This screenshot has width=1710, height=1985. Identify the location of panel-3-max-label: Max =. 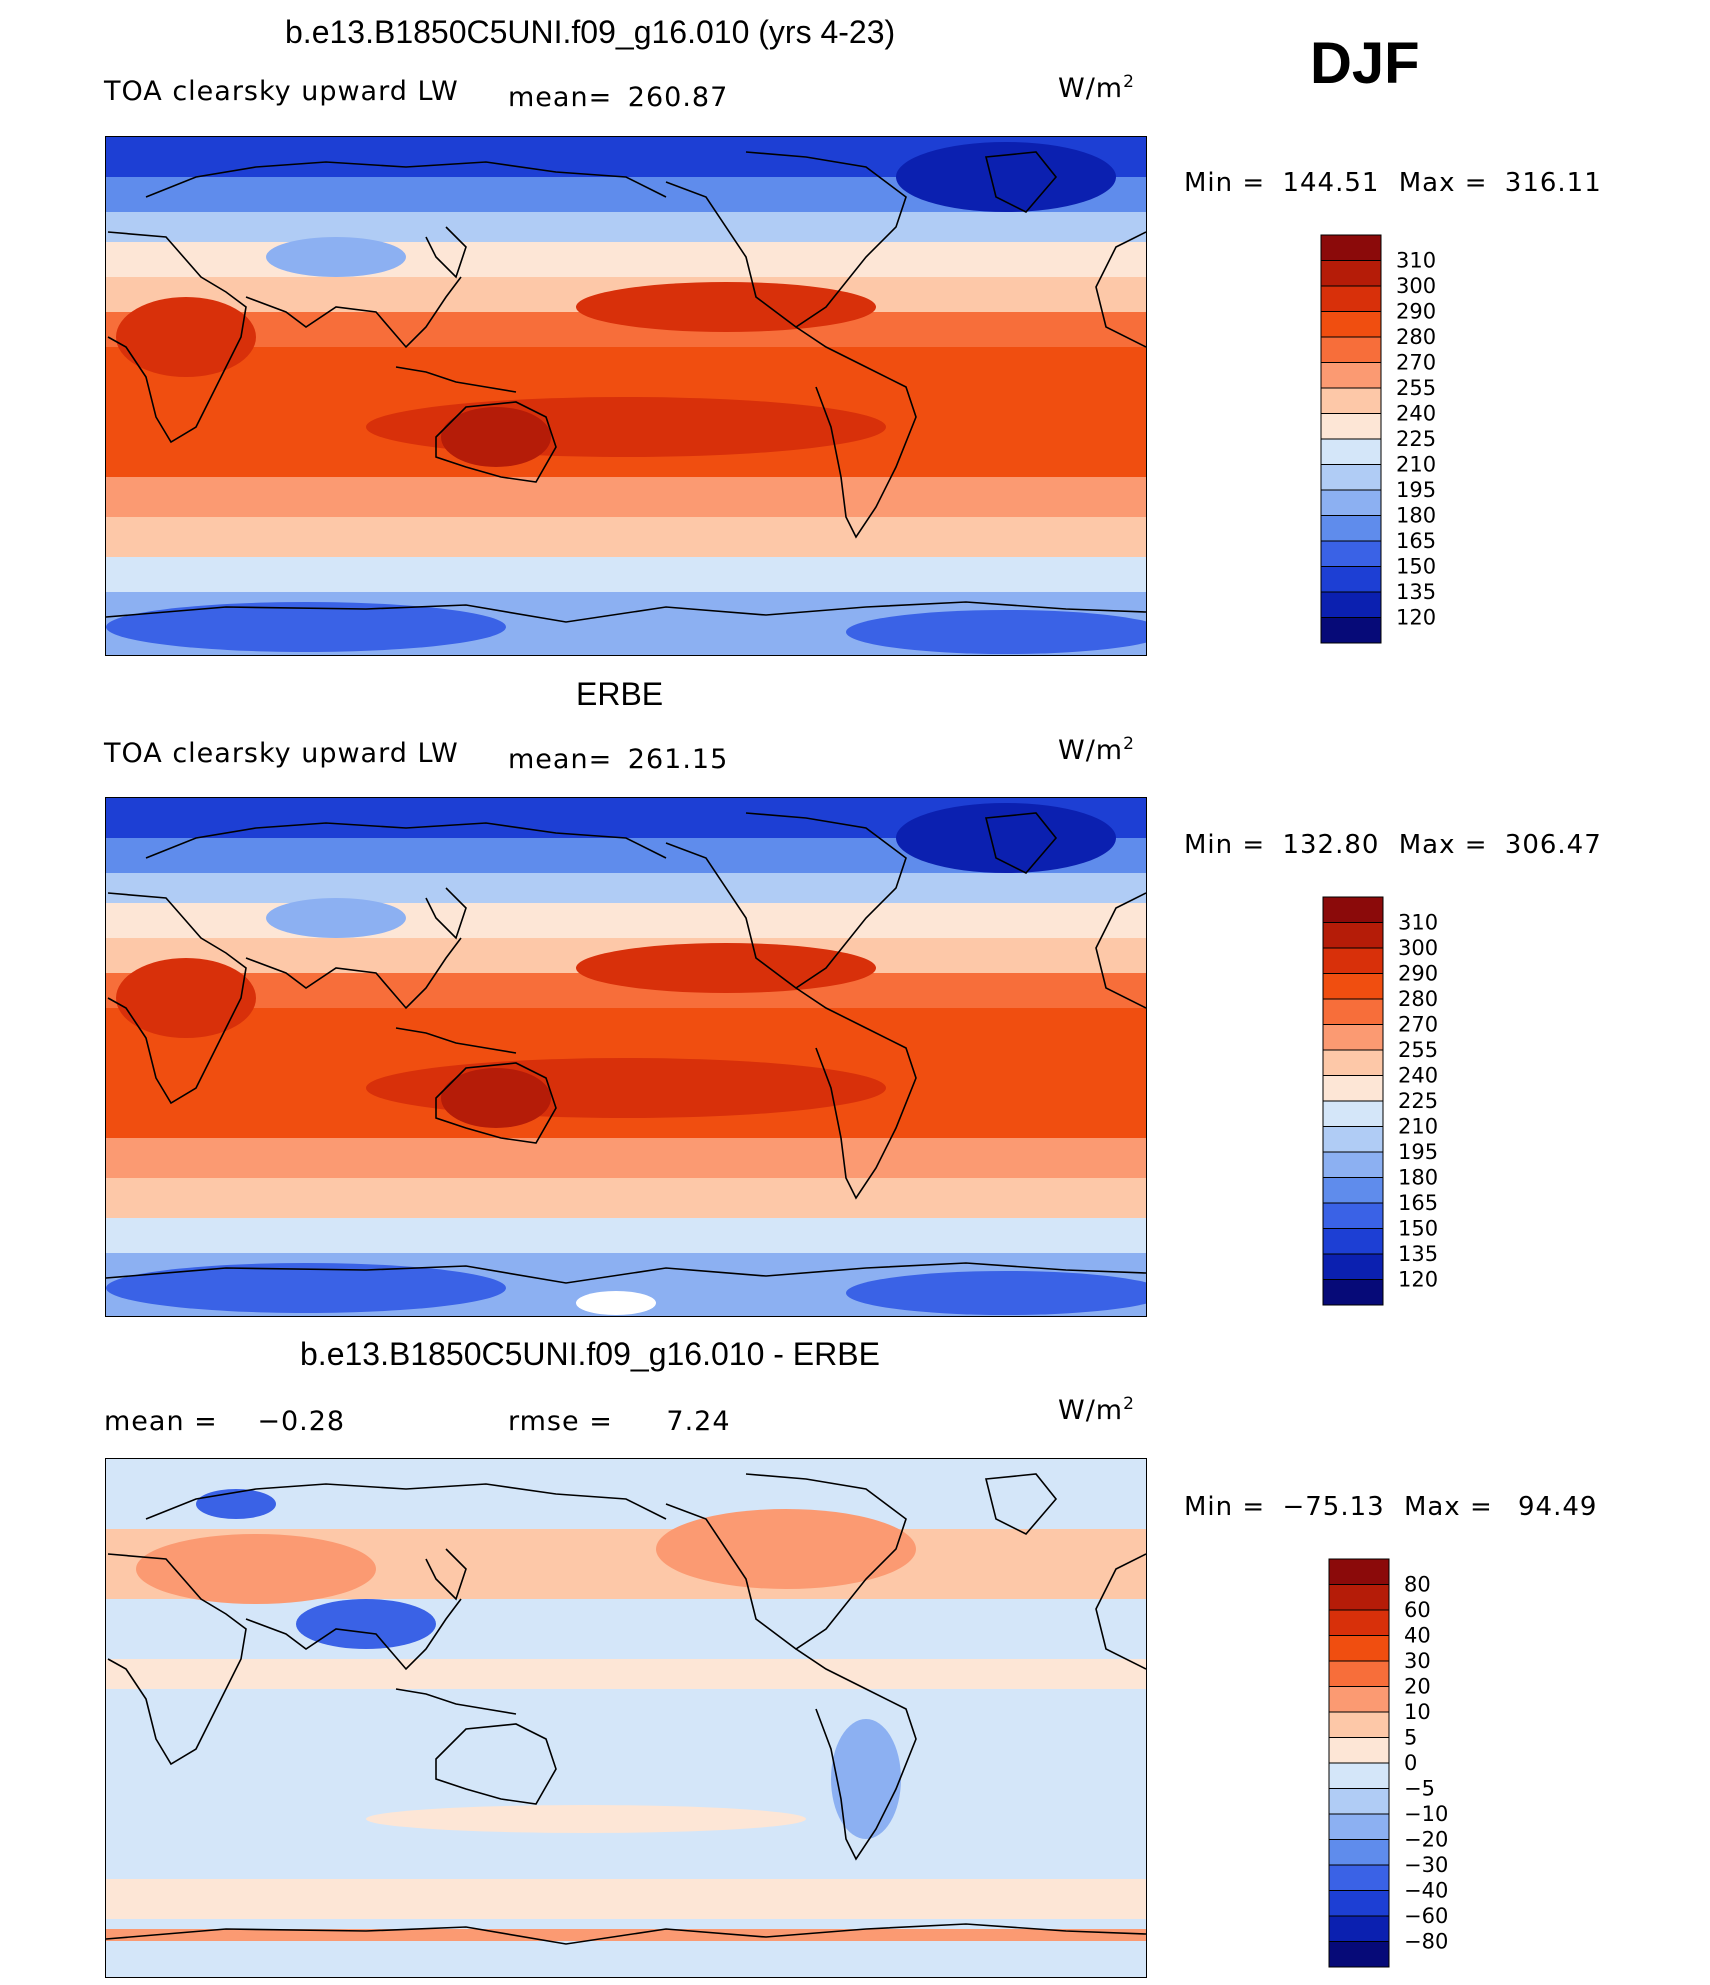
(1448, 1507).